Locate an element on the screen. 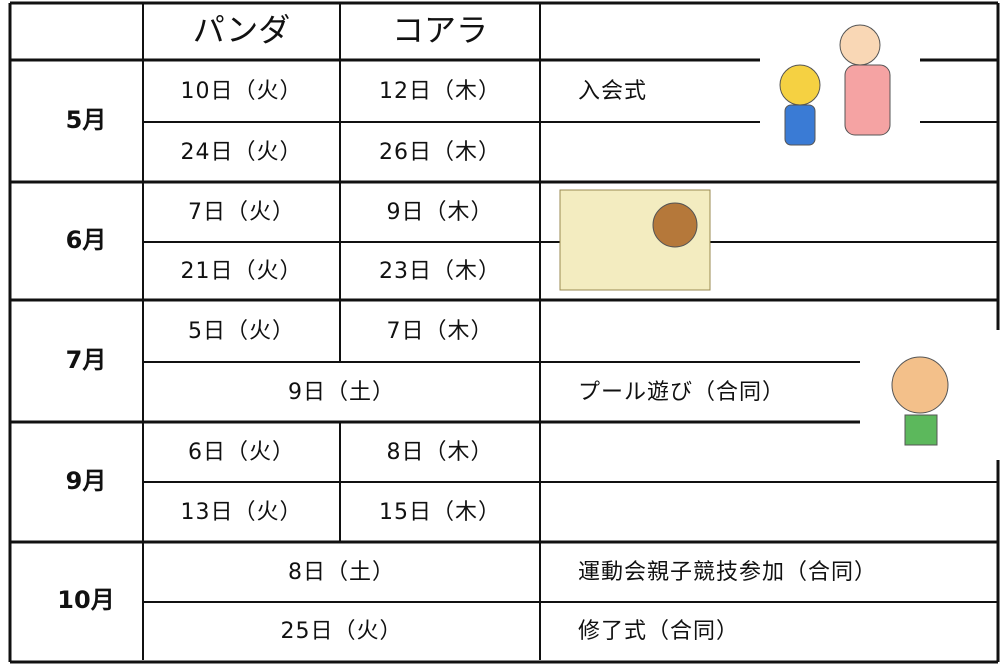 The image size is (1000, 664). teacher-face is located at coordinates (860, 45).